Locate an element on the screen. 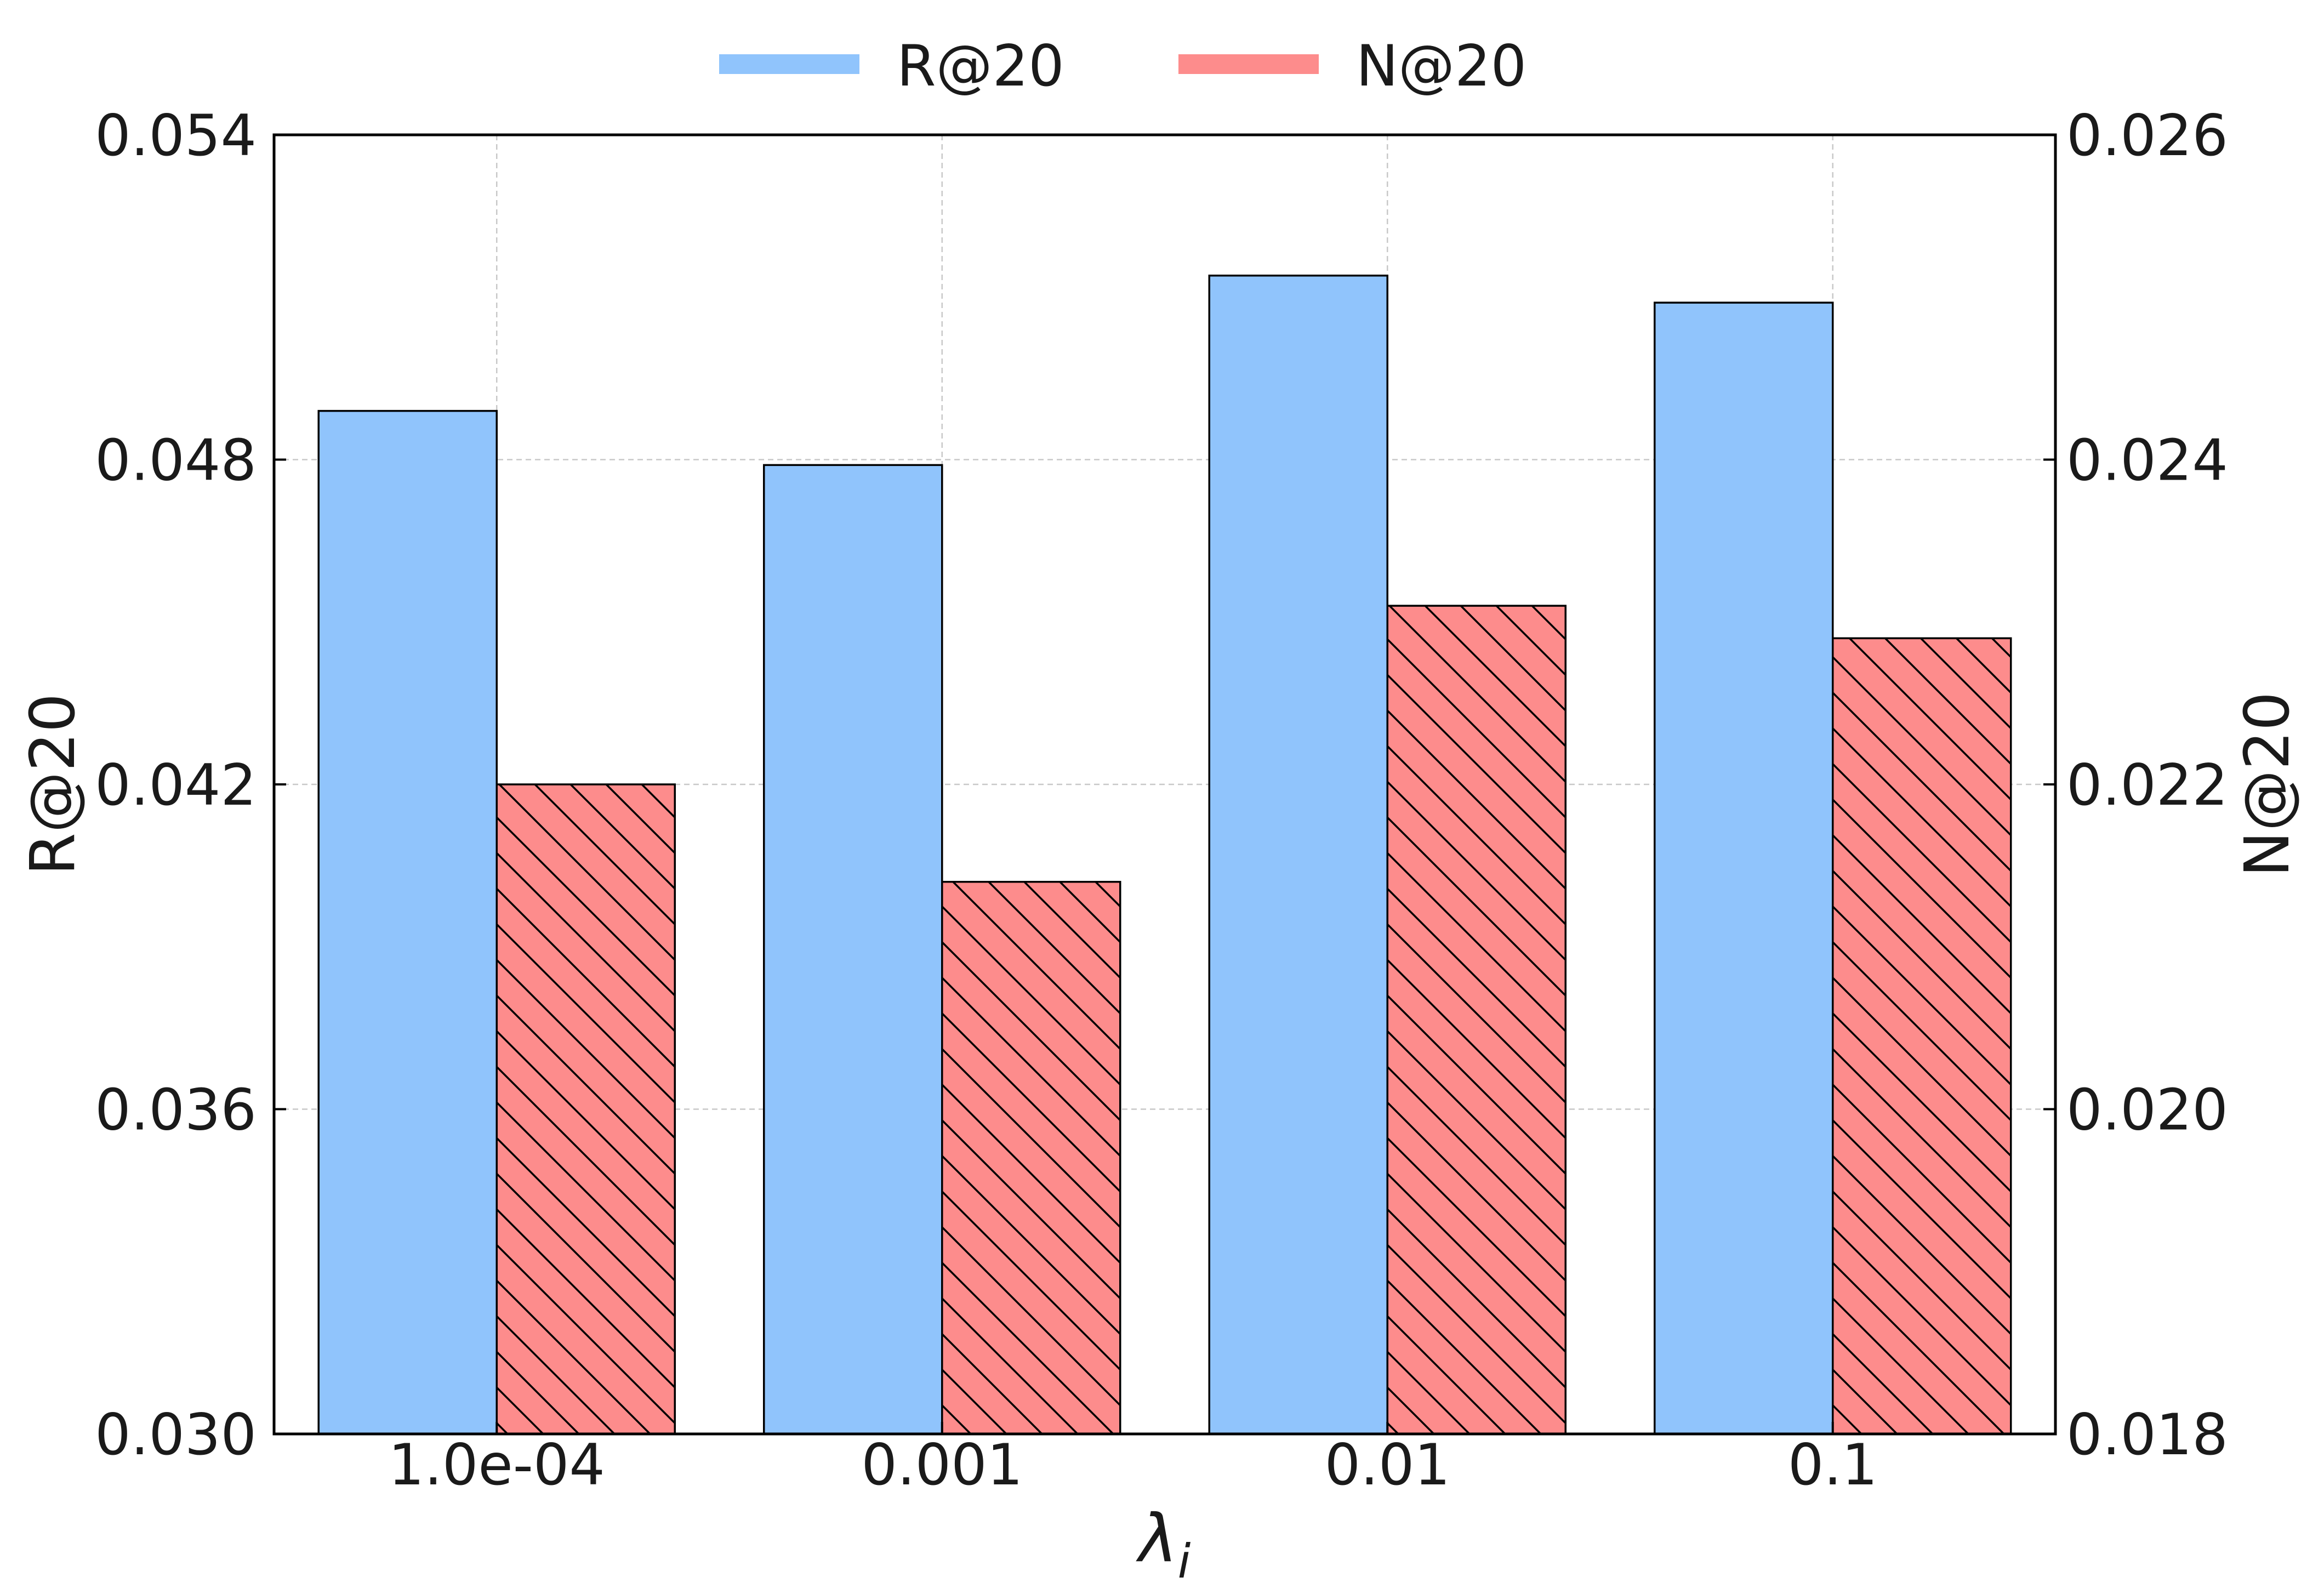 Image resolution: width=2324 pixels, height=1594 pixels. y-tick-label-right: 0.020 is located at coordinates (2147, 1110).